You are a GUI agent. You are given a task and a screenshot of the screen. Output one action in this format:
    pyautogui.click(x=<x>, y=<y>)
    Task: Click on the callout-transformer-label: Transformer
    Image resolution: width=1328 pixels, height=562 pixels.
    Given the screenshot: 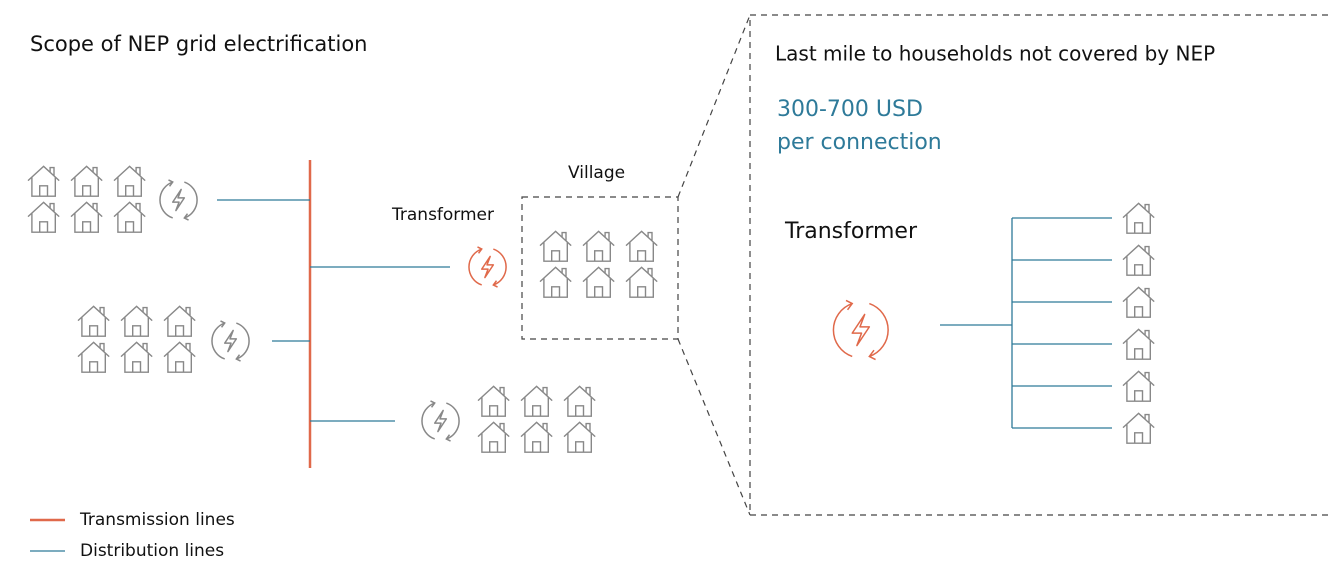 What is the action you would take?
    pyautogui.click(x=851, y=231)
    